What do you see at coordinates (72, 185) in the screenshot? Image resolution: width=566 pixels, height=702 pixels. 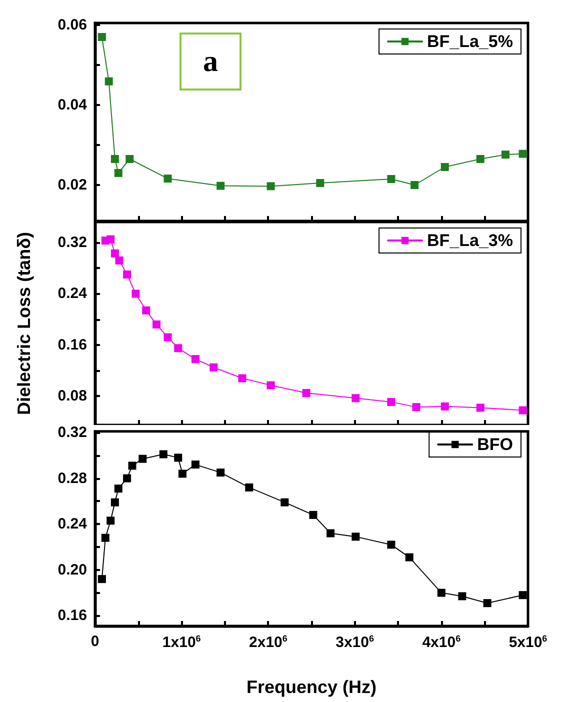 I see `y-tick-label: 0.02` at bounding box center [72, 185].